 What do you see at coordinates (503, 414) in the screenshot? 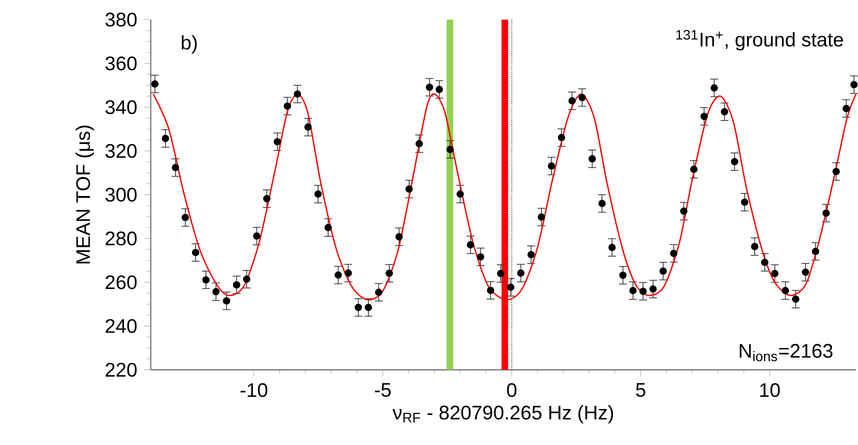
I see `x-axis-title: ν$_{RF}$ - 820790.265 Hz (Hz)` at bounding box center [503, 414].